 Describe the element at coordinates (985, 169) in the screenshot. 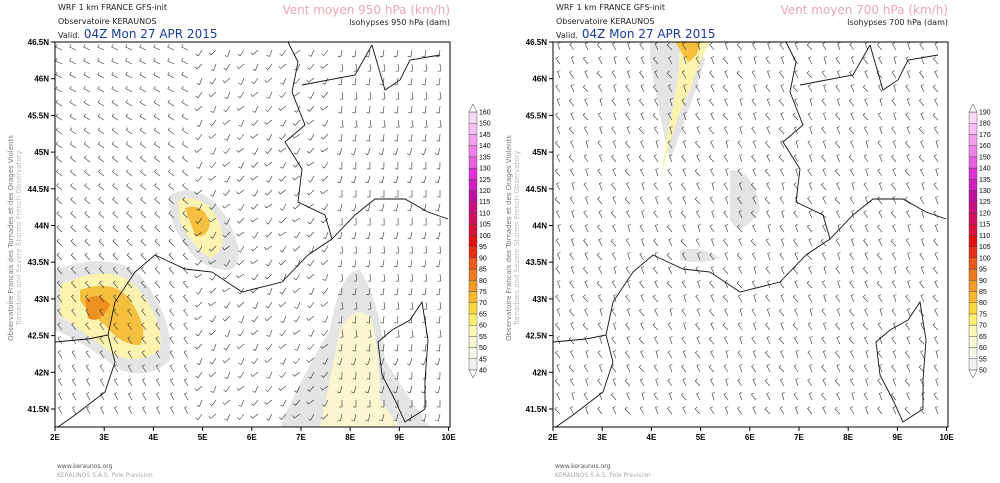

I see `colorbar-label: 140` at that location.